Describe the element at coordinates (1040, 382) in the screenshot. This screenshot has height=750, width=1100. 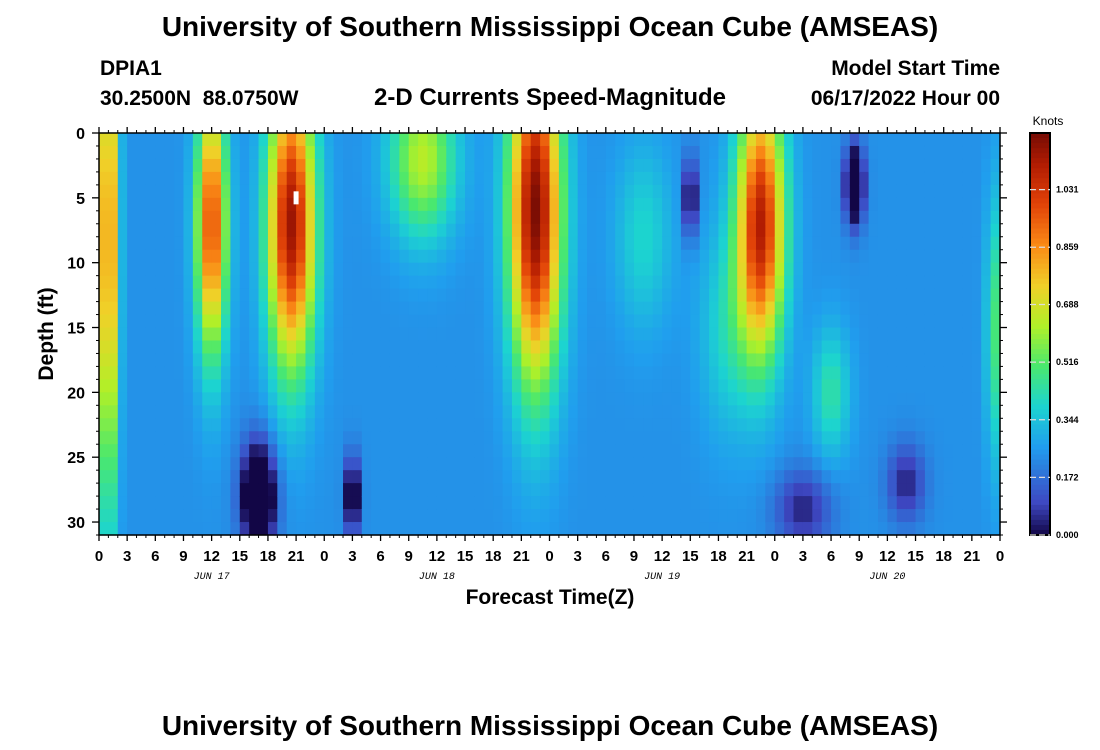
I see `colorbar-swatch` at that location.